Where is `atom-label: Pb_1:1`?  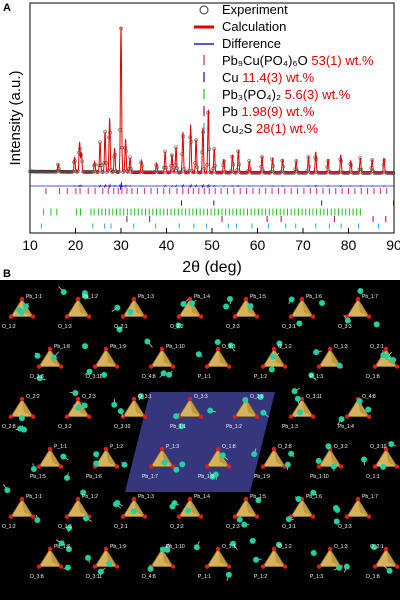
atom-label: Pb_1:1 is located at coordinates (178, 427).